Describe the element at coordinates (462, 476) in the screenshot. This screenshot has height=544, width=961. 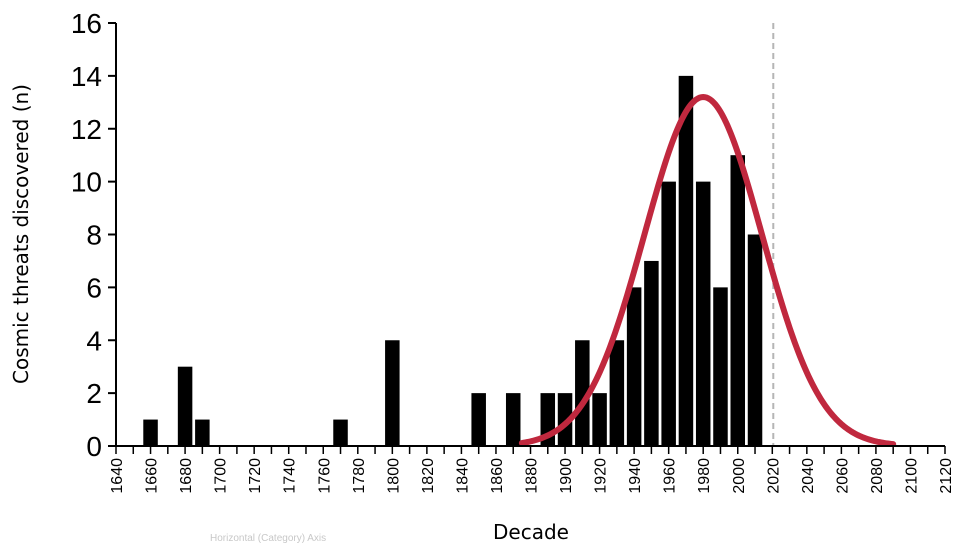
I see `x-tick-label: 1840` at that location.